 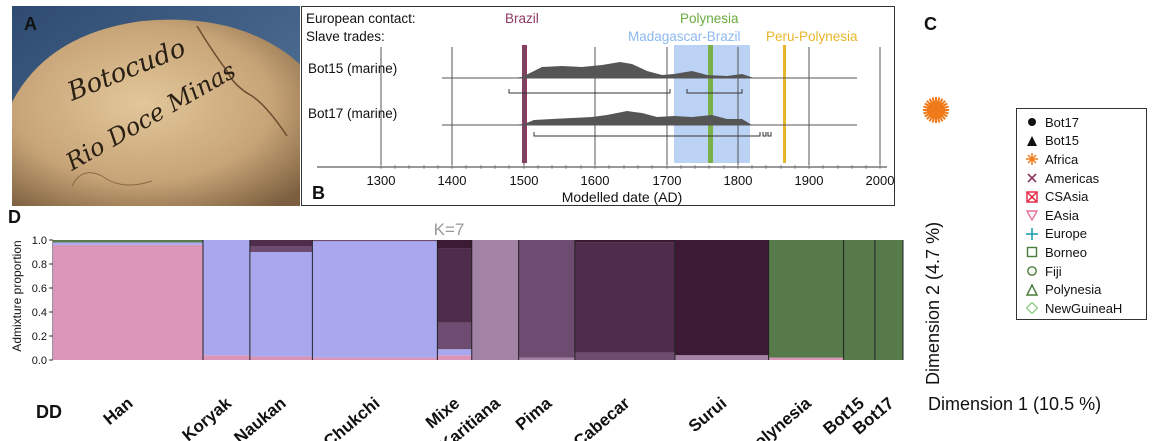 What do you see at coordinates (708, 415) in the screenshot?
I see `group-label: Surui` at bounding box center [708, 415].